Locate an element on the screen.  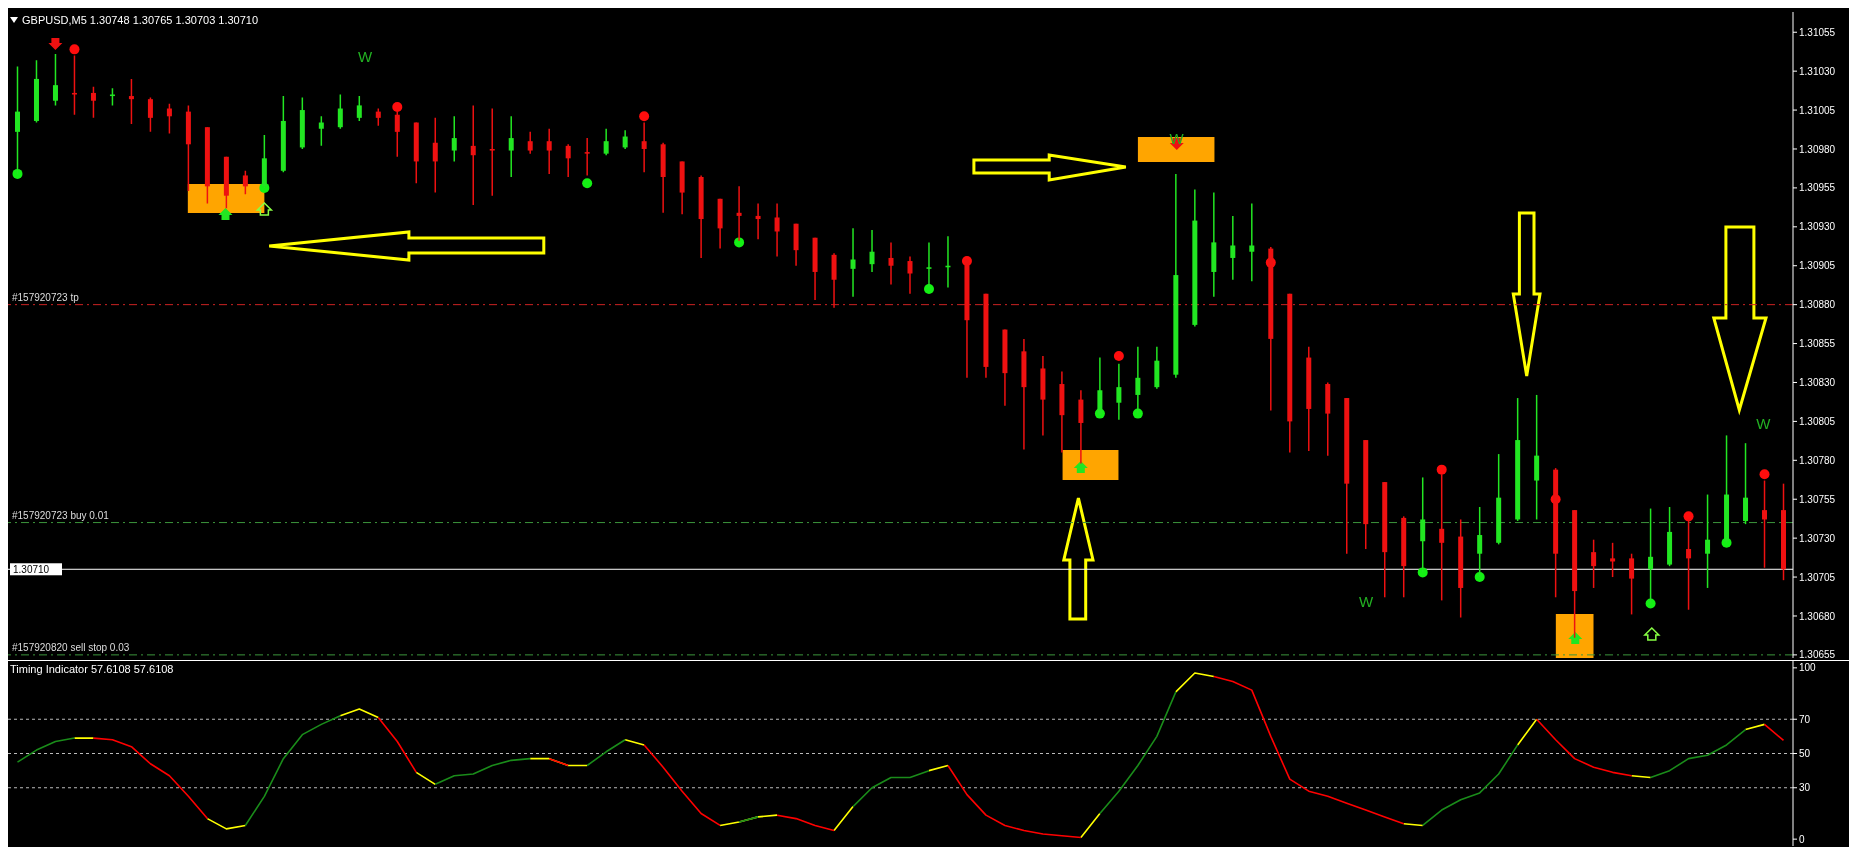
y-tick-label: 1.30905 is located at coordinates (1817, 266).